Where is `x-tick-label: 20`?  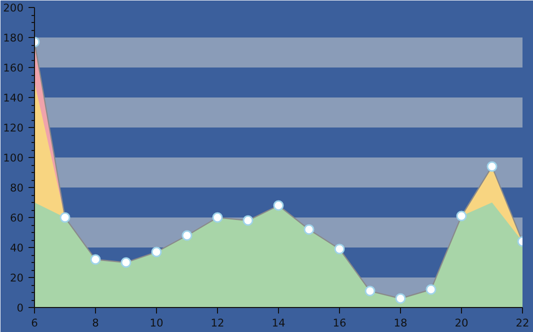 x-tick-label: 20 is located at coordinates (461, 323).